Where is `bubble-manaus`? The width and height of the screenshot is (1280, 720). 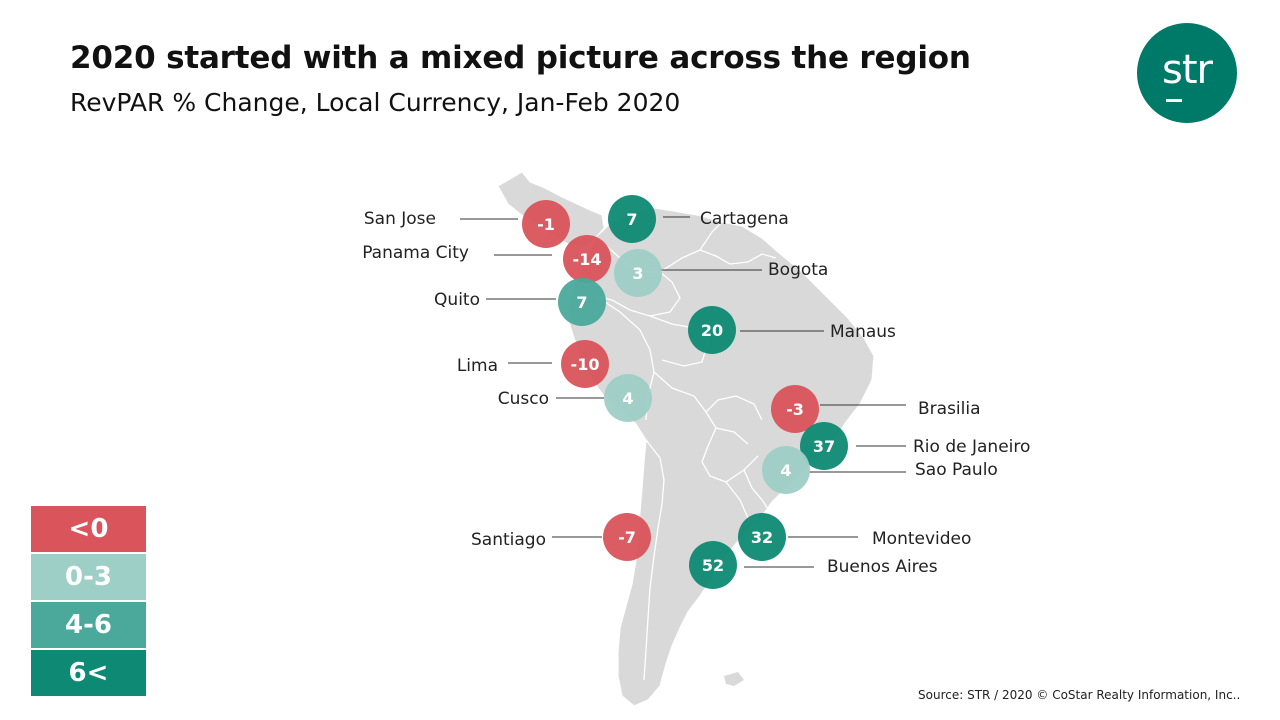 bubble-manaus is located at coordinates (712, 330).